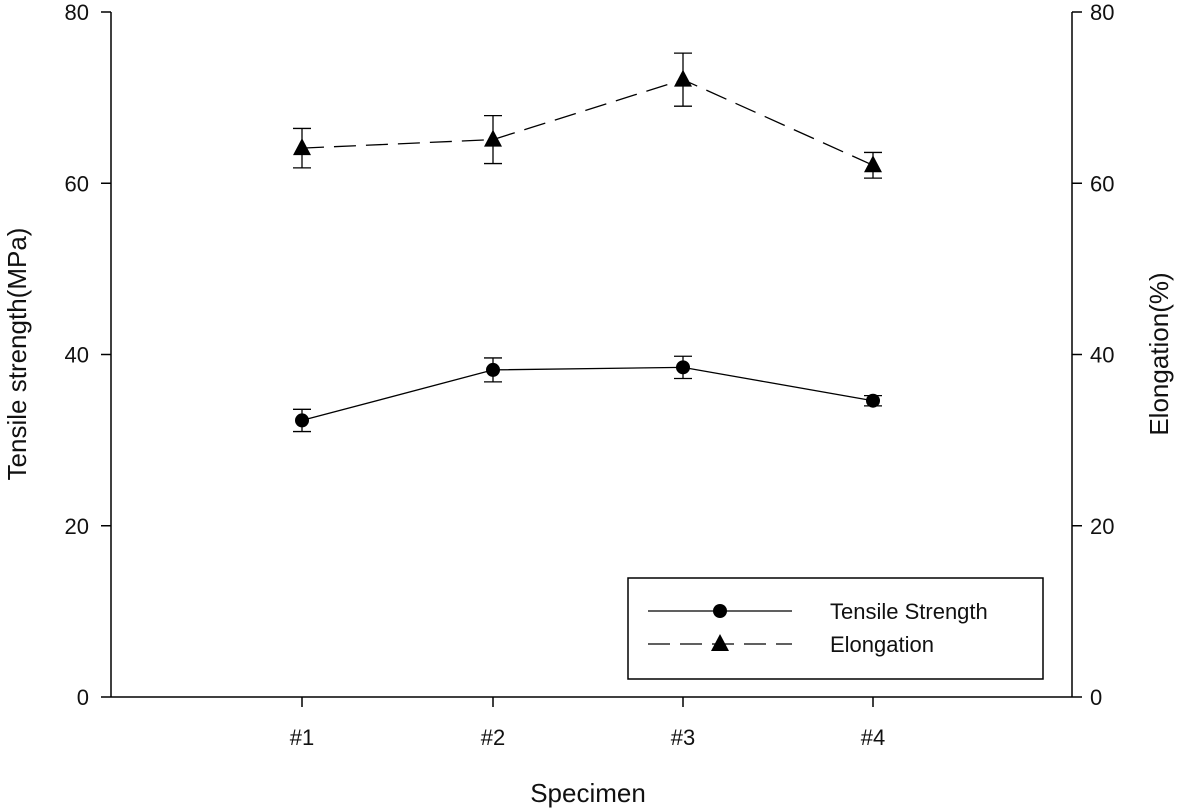  I want to click on x-tick-label: #1, so click(302, 737).